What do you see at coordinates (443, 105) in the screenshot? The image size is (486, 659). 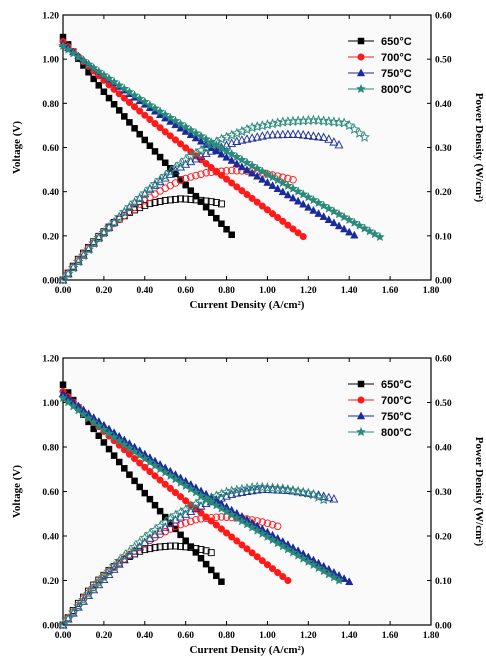 I see `y2-tick-label: 0.40` at bounding box center [443, 105].